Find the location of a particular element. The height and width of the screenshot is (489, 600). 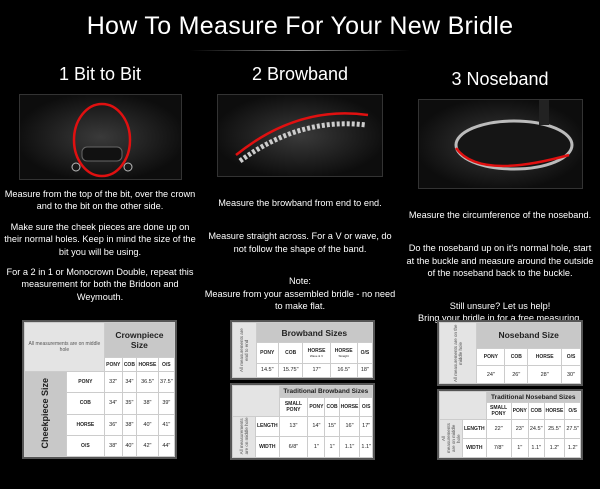

table-cell: 36.5" is located at coordinates (147, 382).